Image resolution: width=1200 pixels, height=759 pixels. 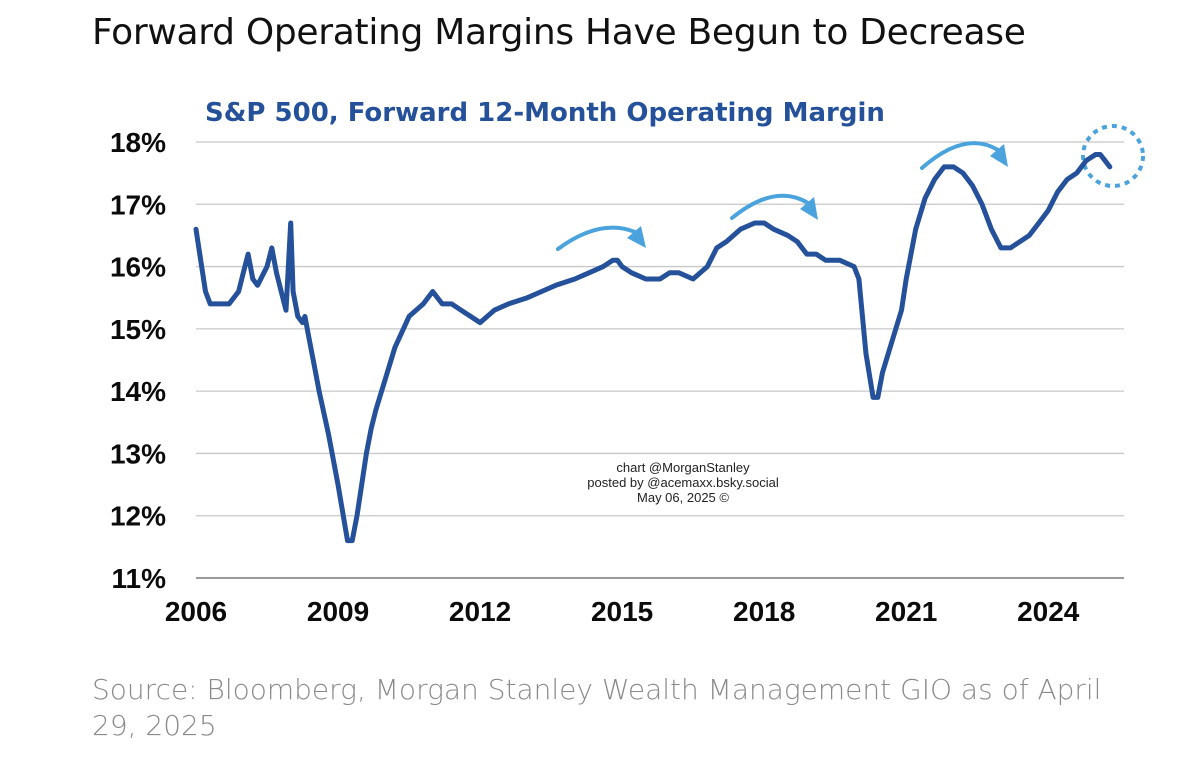 I want to click on highlight-circle, so click(x=1113, y=156).